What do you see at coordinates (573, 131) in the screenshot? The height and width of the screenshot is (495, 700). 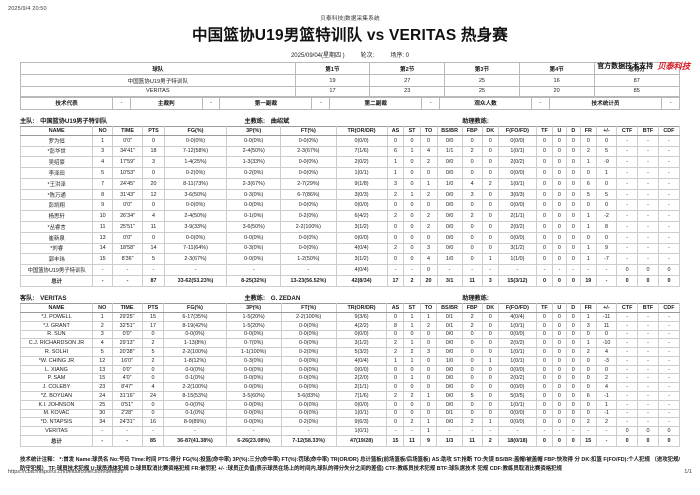 I see `box-header-cell: D` at bounding box center [573, 131].